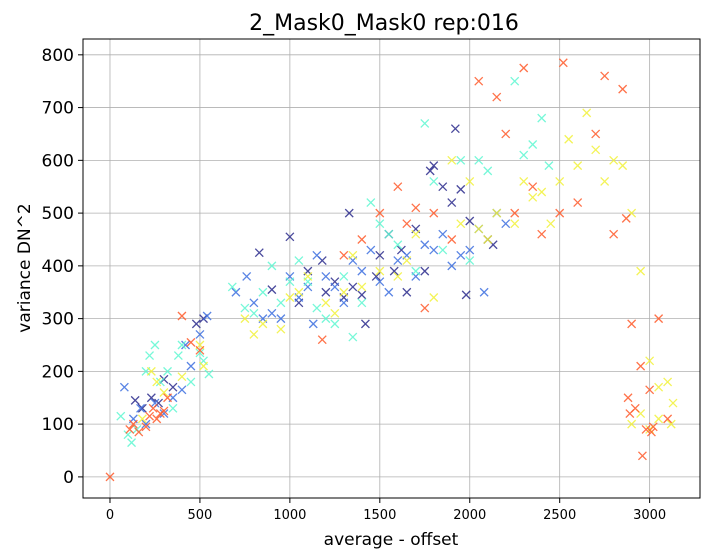 Image resolution: width=711 pixels, height=557 pixels. Describe the element at coordinates (384, 23) in the screenshot. I see `chart-title: 2_Mask0_Mask0 rep:016` at that location.